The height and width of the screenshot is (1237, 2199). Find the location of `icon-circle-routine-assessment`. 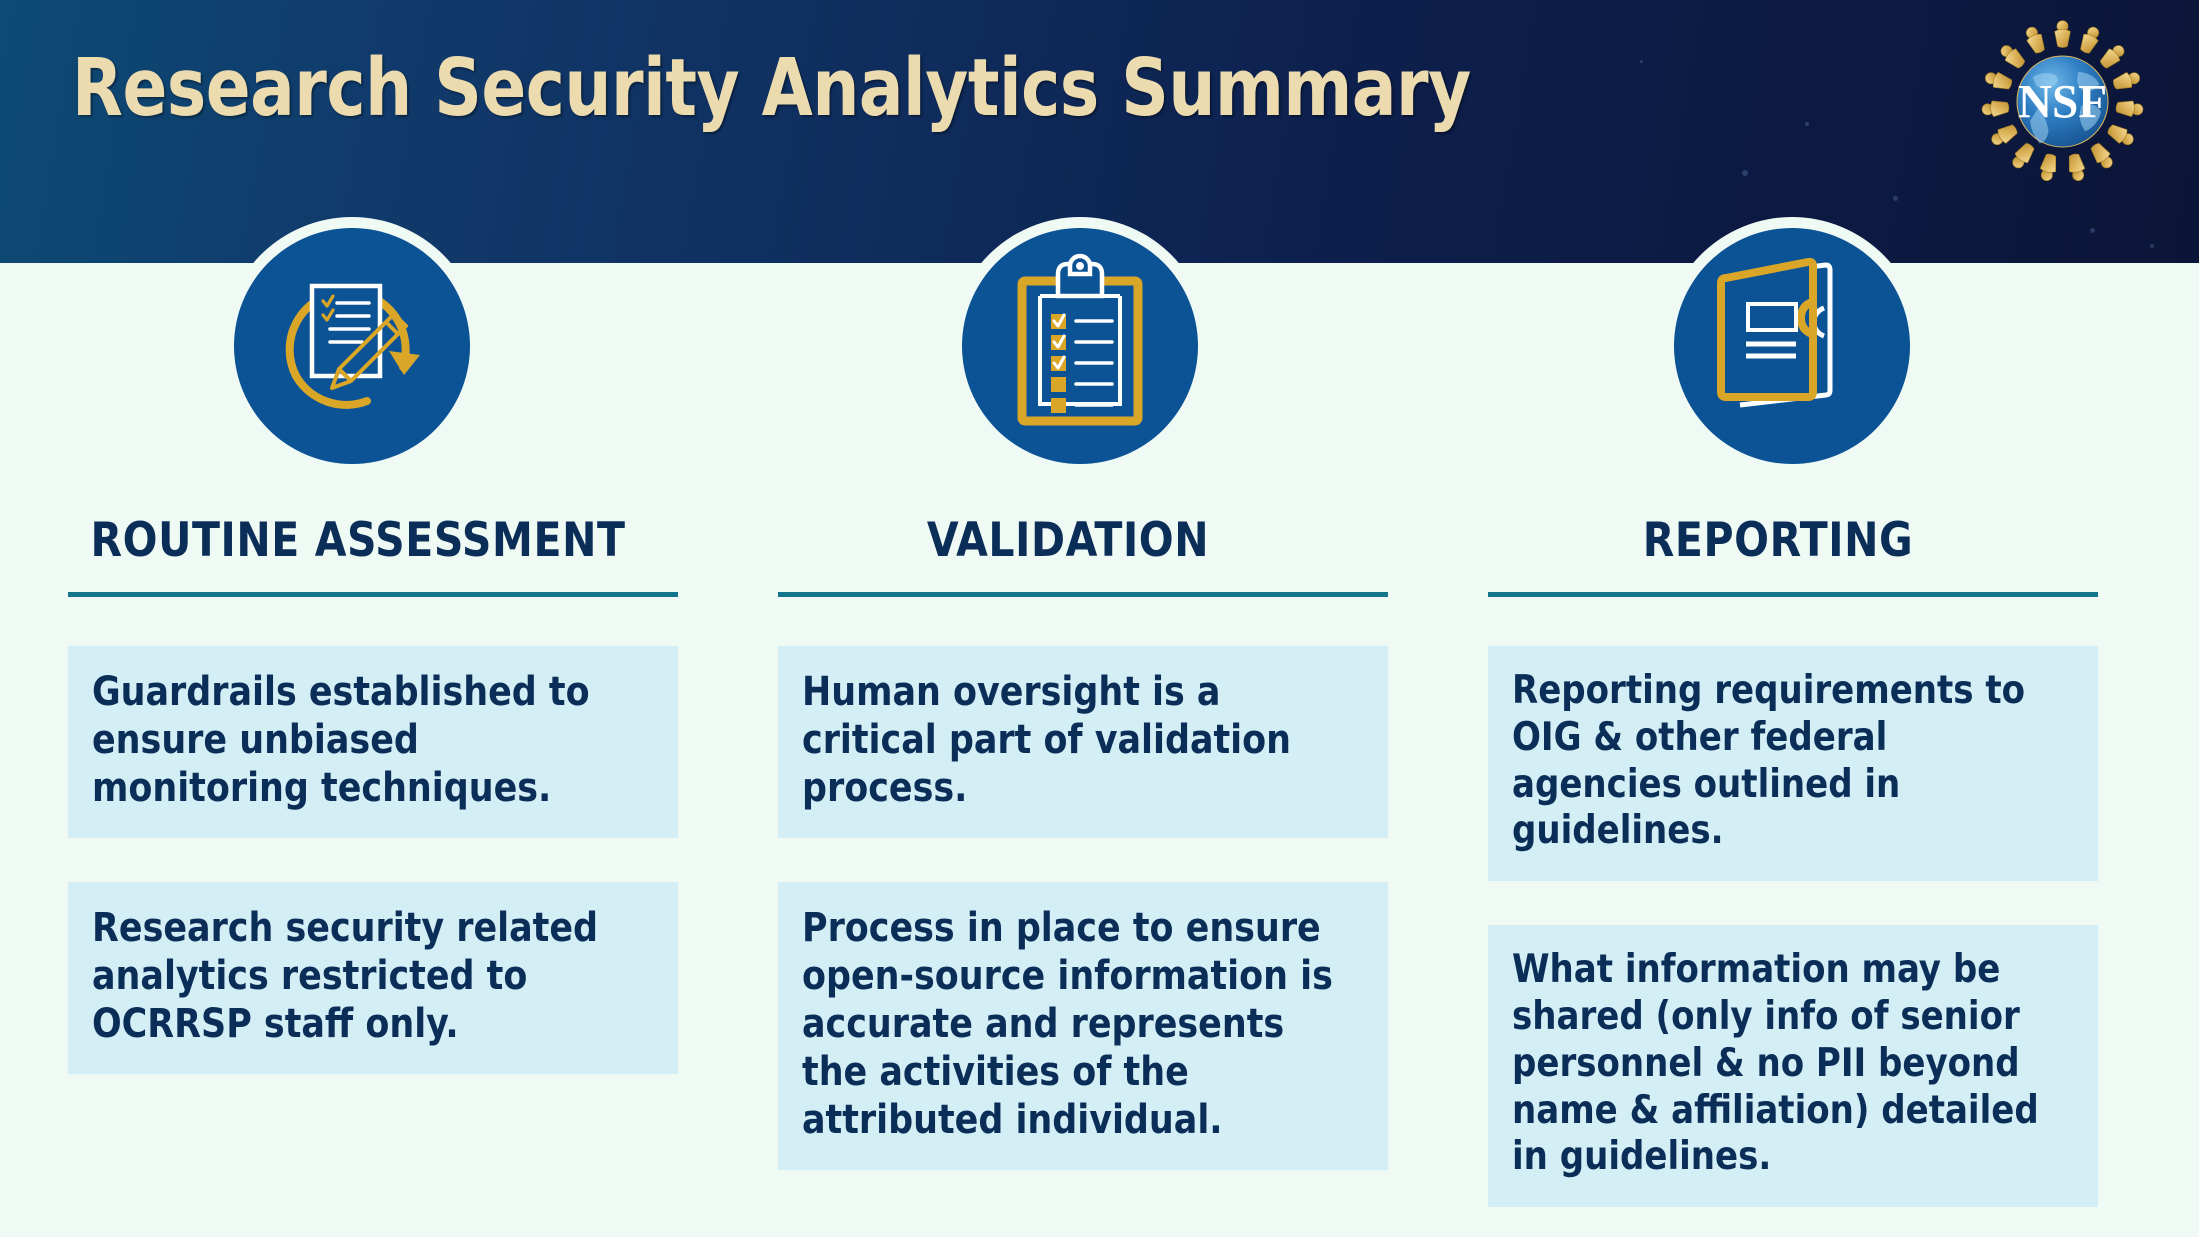

icon-circle-routine-assessment is located at coordinates (352, 346).